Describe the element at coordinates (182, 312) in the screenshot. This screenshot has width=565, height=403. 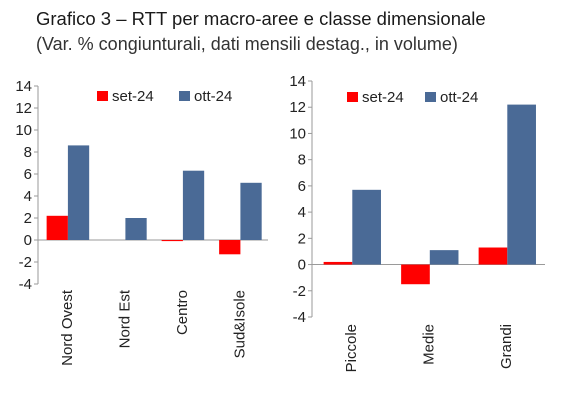
I see `chart-1-category-label: Centro` at that location.